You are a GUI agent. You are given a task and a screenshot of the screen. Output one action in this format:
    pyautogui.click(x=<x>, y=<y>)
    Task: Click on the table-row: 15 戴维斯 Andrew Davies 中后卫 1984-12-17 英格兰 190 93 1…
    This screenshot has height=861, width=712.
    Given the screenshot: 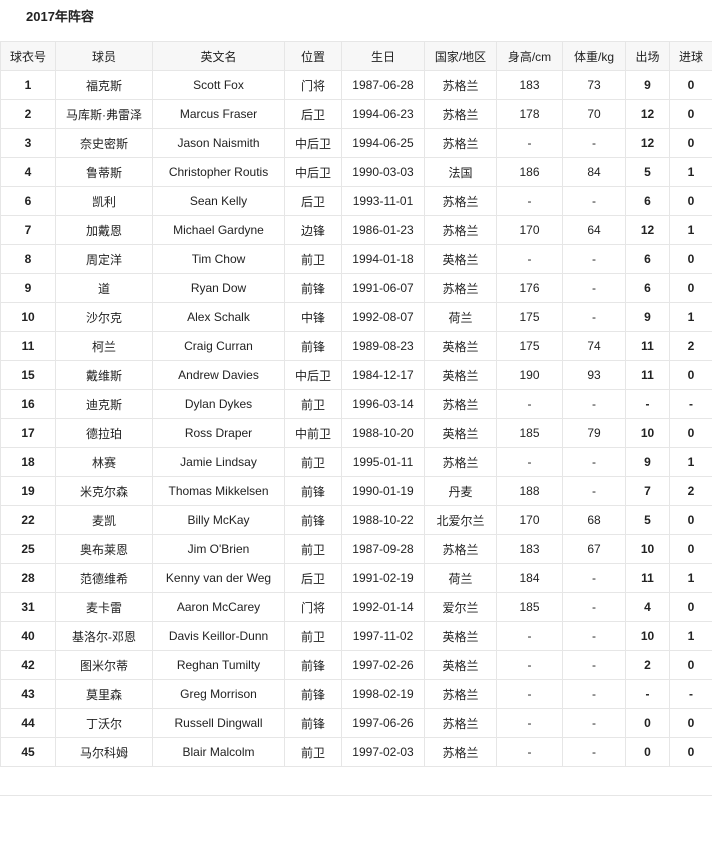 What is the action you would take?
    pyautogui.click(x=356, y=375)
    